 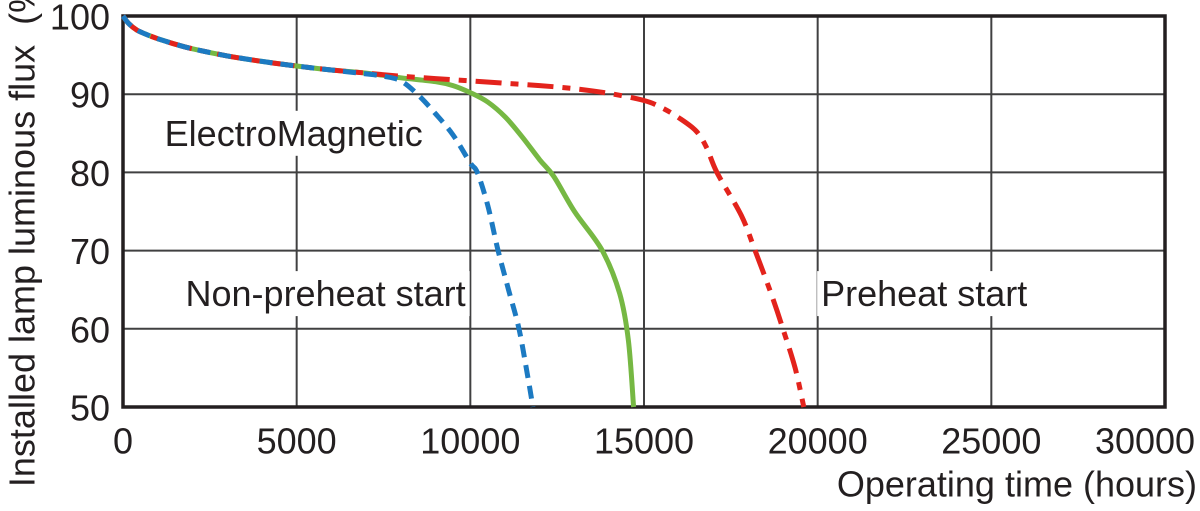 I want to click on x-tick-label: 25000, so click(x=991, y=441).